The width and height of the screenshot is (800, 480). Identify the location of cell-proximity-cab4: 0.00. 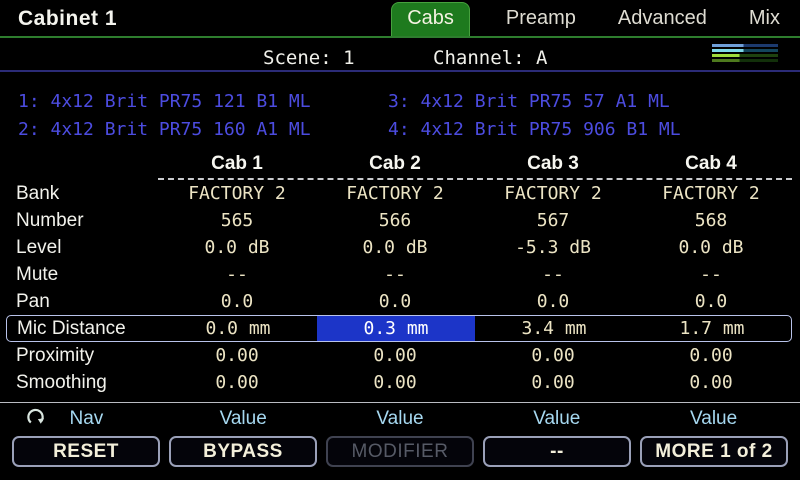
(711, 355).